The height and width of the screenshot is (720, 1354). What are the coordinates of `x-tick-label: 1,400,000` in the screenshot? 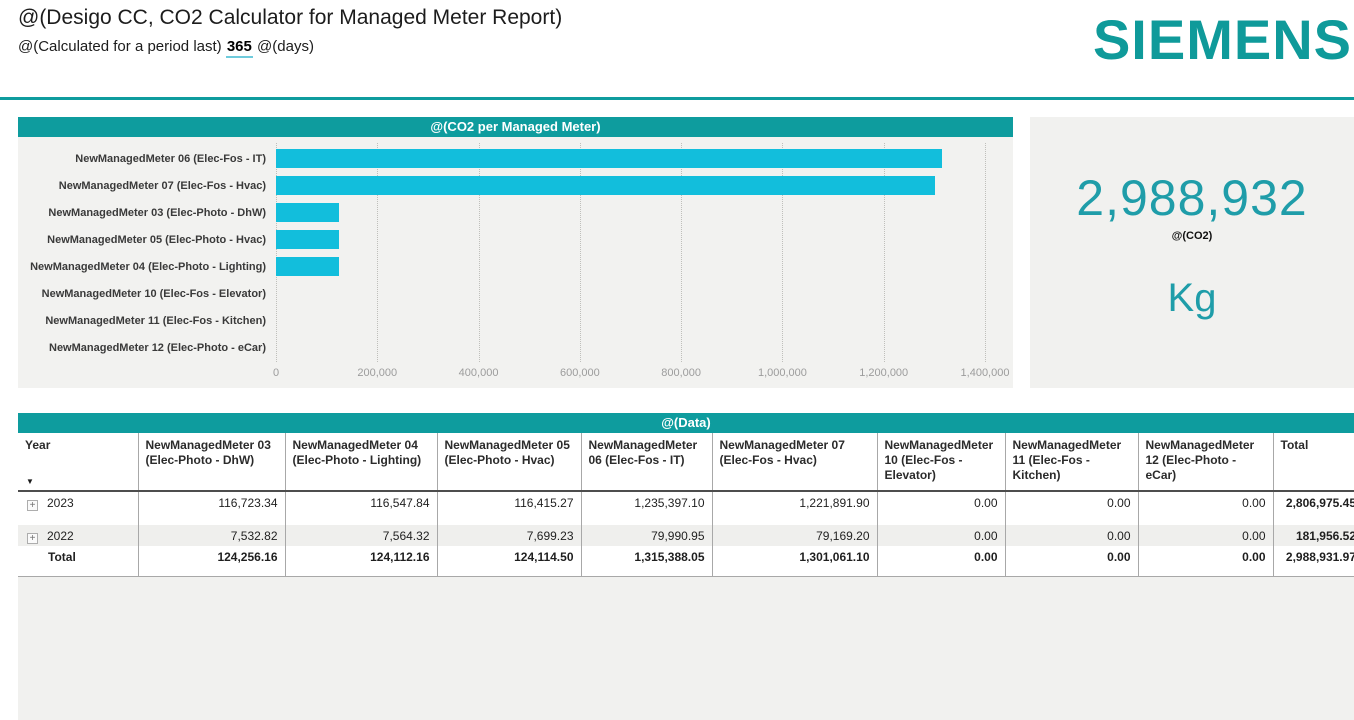 It's located at (985, 373).